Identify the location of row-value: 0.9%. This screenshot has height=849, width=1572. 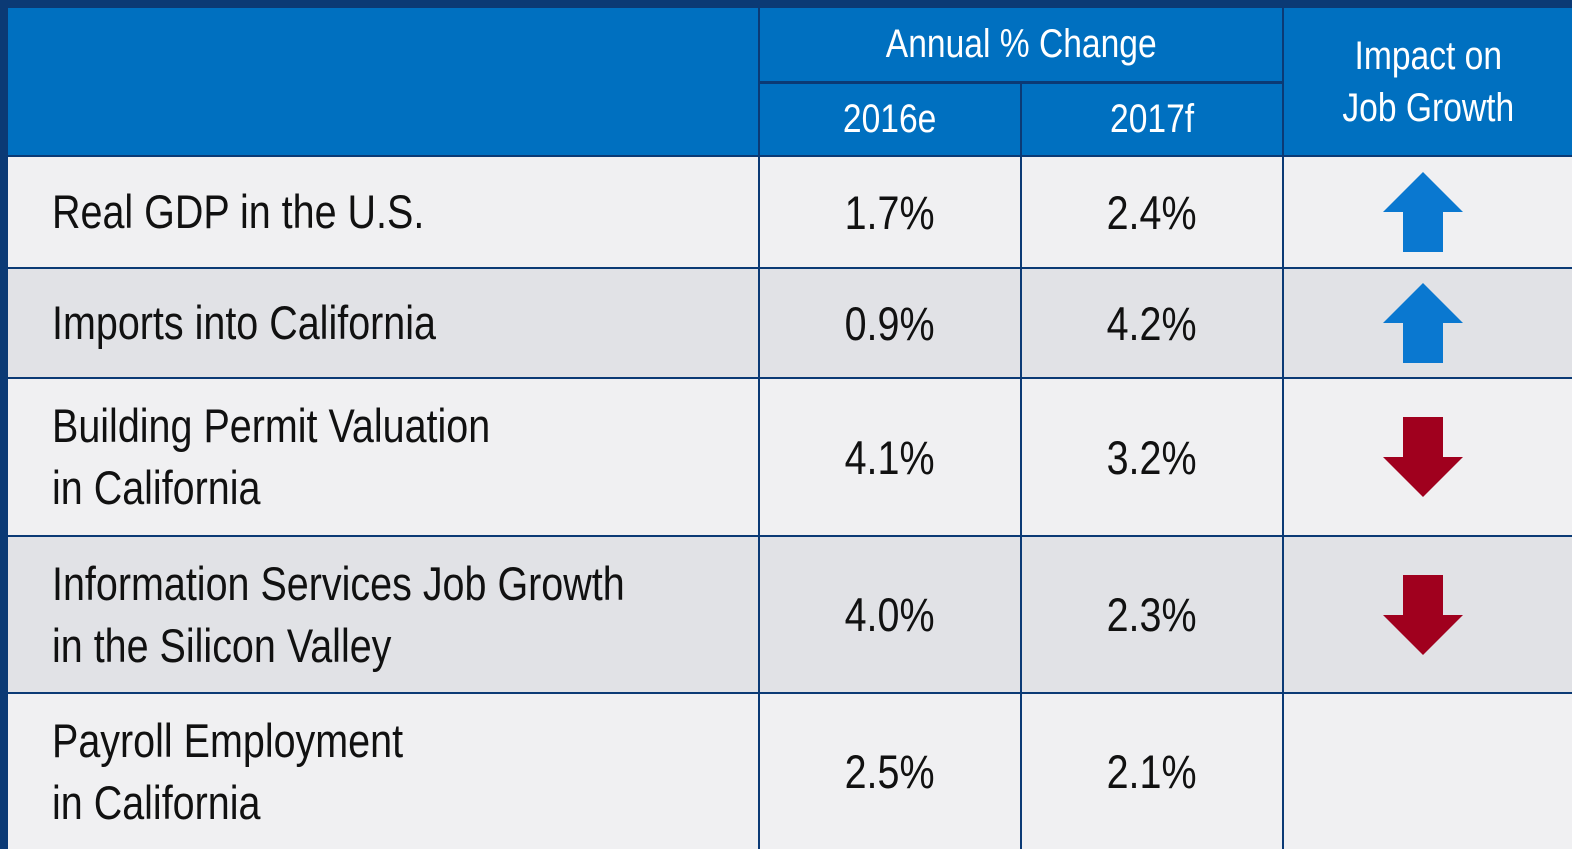
(890, 323).